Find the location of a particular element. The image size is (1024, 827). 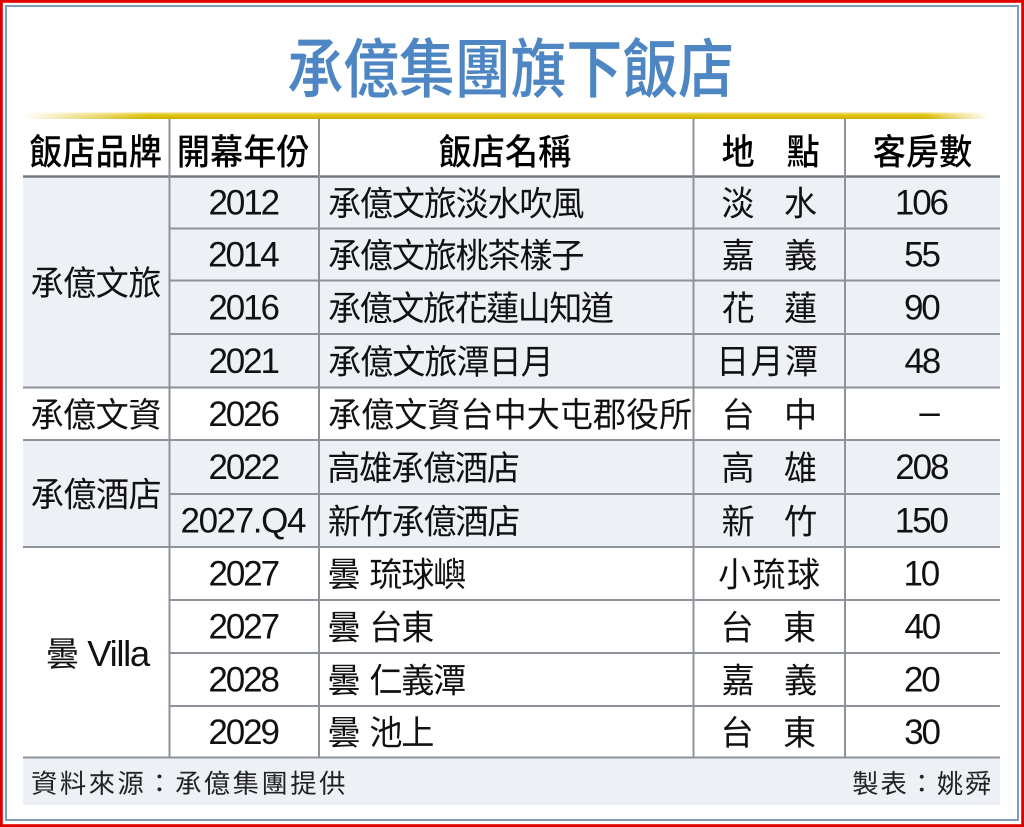

svg-text: 2021 is located at coordinates (243, 361).